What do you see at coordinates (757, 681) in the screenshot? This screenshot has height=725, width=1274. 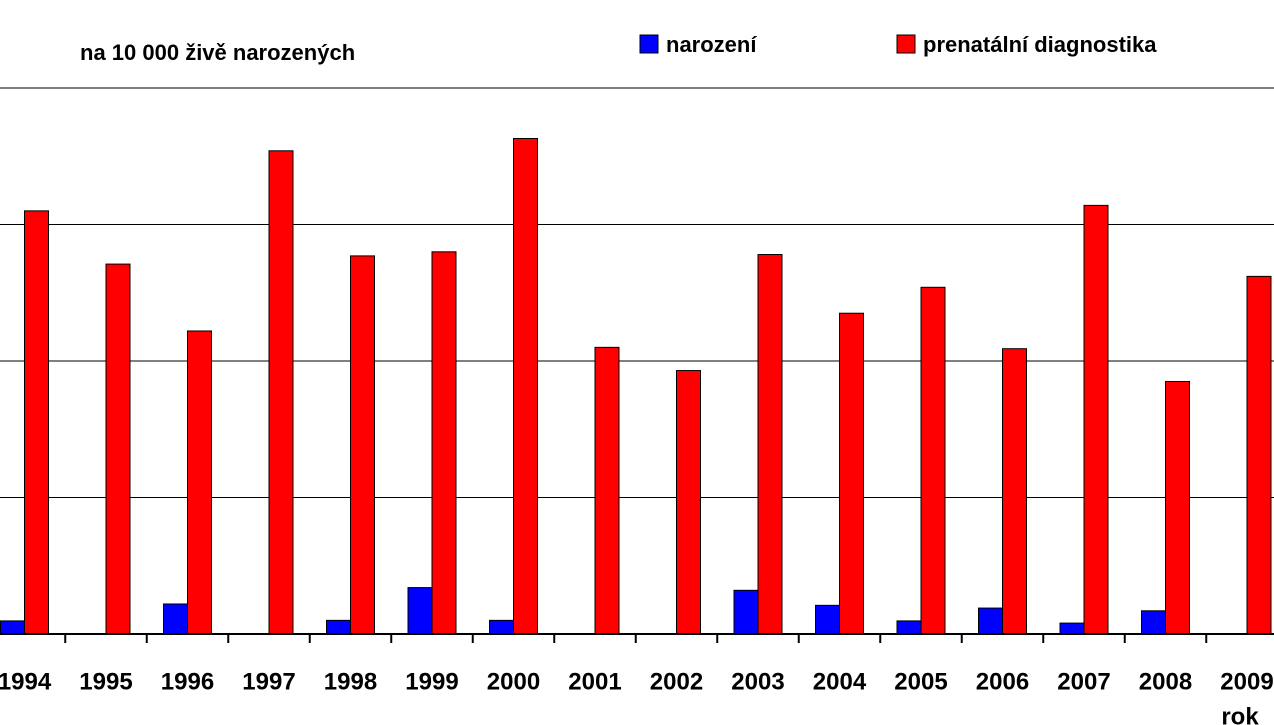 I see `x-tick-label: 2003` at bounding box center [757, 681].